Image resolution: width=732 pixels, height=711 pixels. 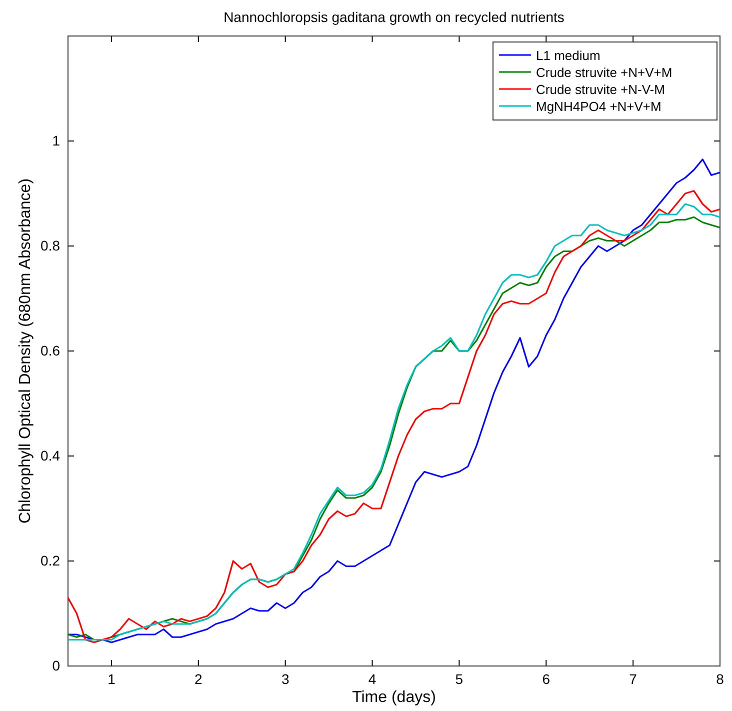 What do you see at coordinates (599, 106) in the screenshot?
I see `legend-label: MgNH4PO4 +N+V+M` at bounding box center [599, 106].